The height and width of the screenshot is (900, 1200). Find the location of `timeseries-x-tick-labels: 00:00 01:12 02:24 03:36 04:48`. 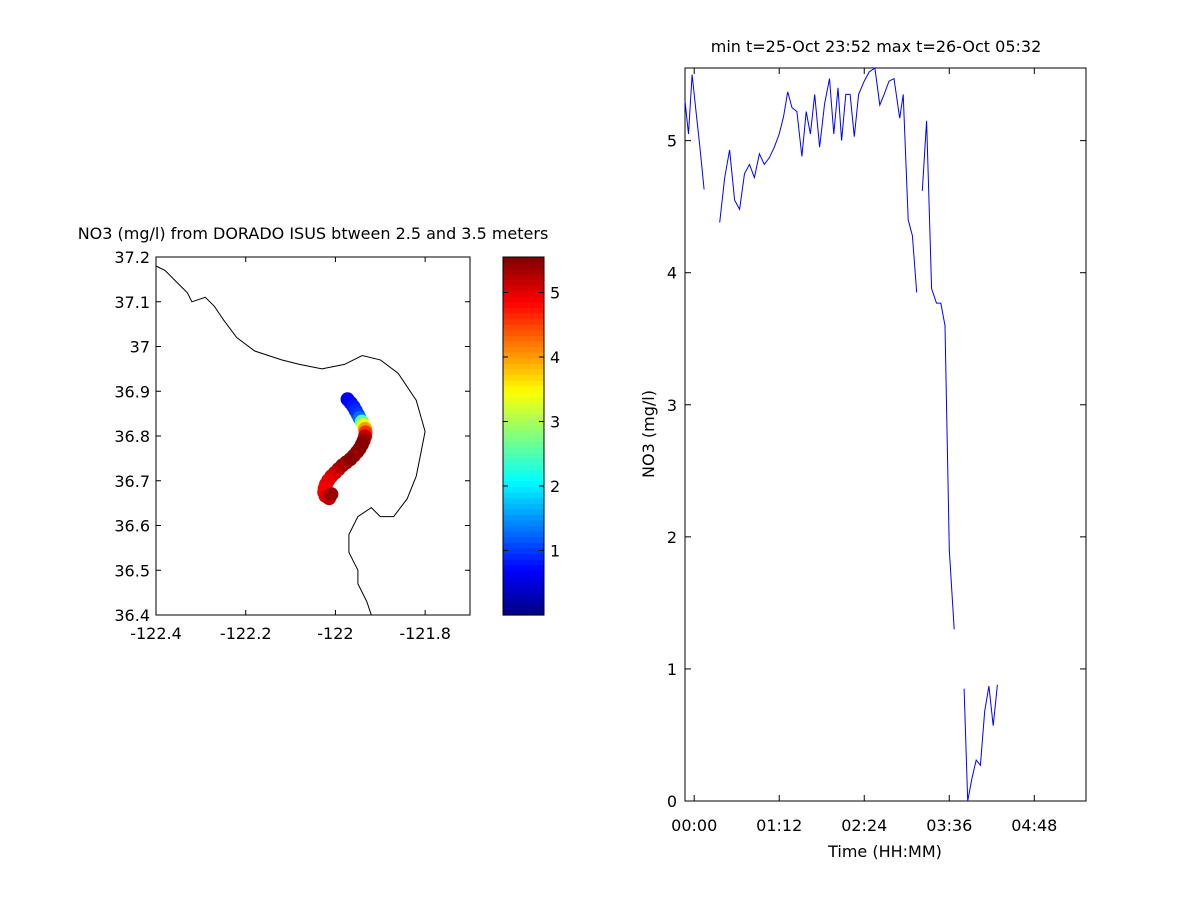

timeseries-x-tick-labels: 00:00 01:12 02:24 03:36 04:48 is located at coordinates (864, 825).